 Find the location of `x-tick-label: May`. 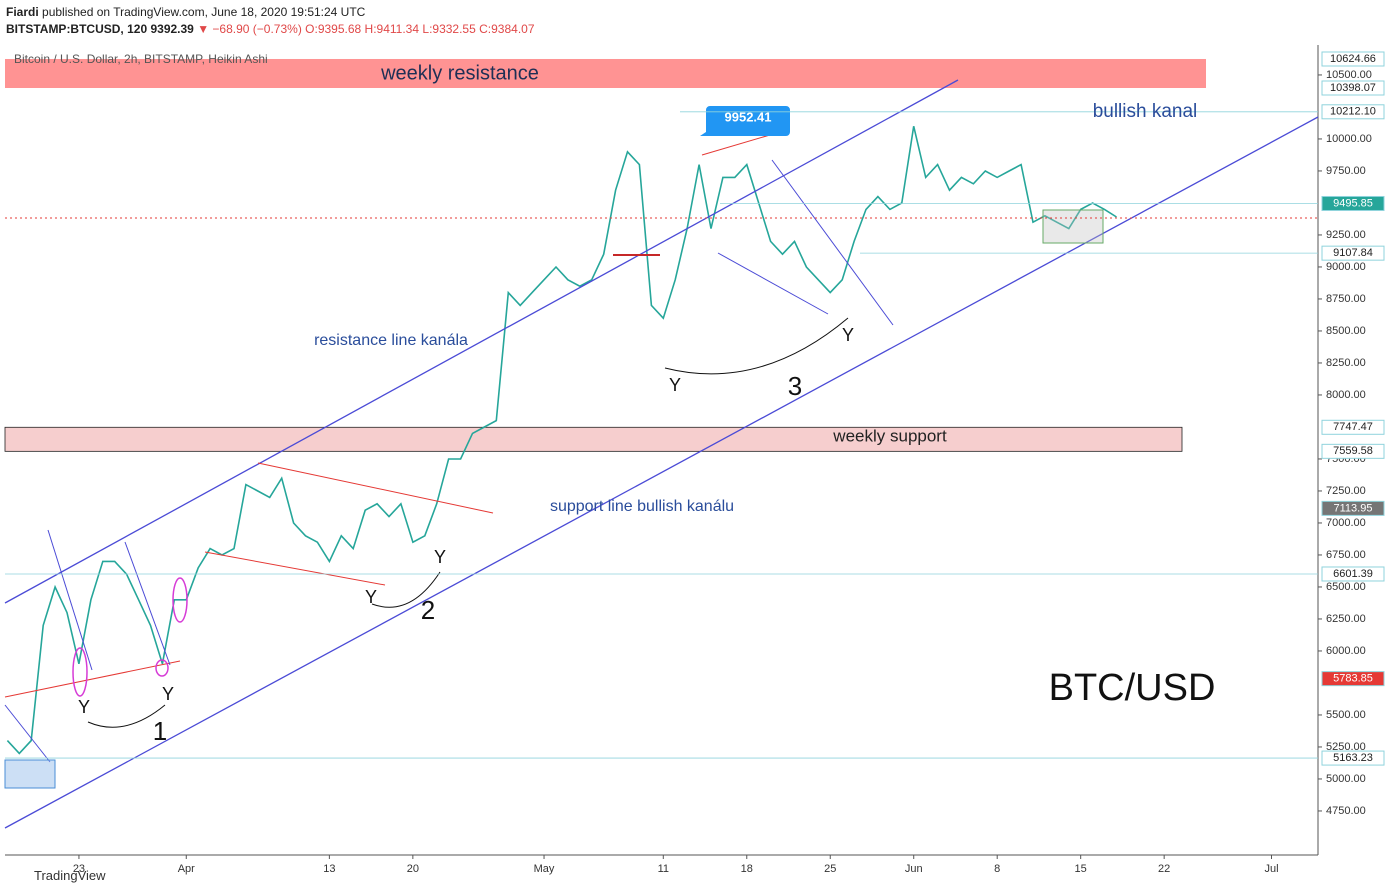

x-tick-label: May is located at coordinates (544, 869).